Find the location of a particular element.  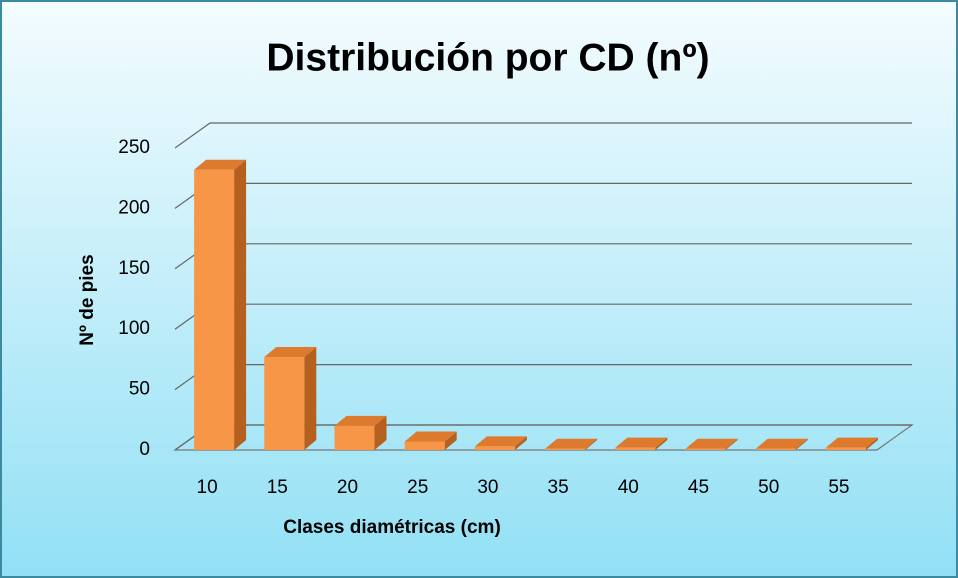

x-tick-label: 55 is located at coordinates (838, 487).